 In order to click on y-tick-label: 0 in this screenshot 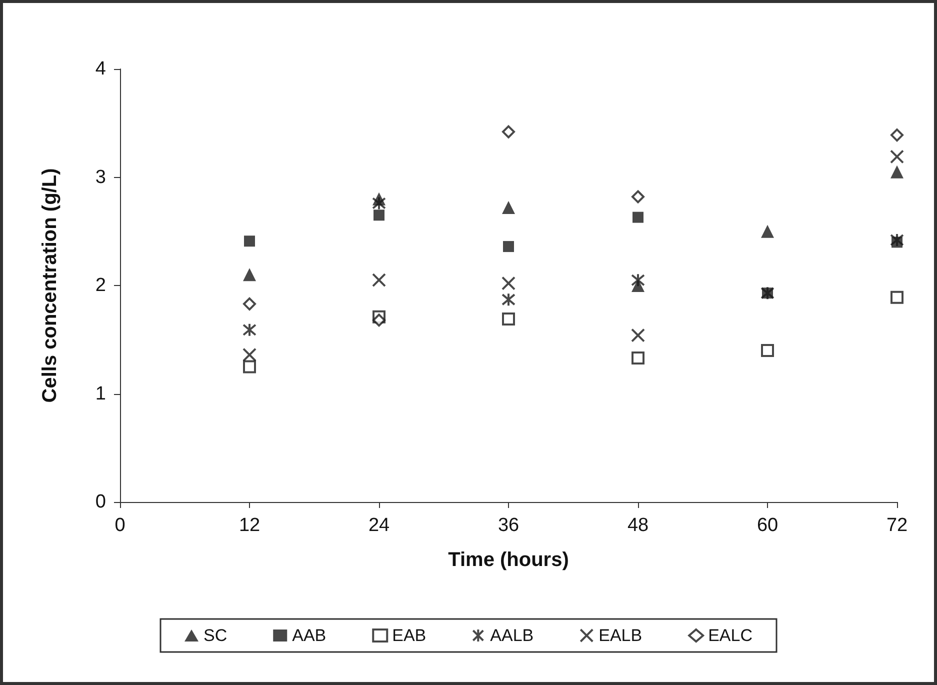, I will do `click(100, 502)`.